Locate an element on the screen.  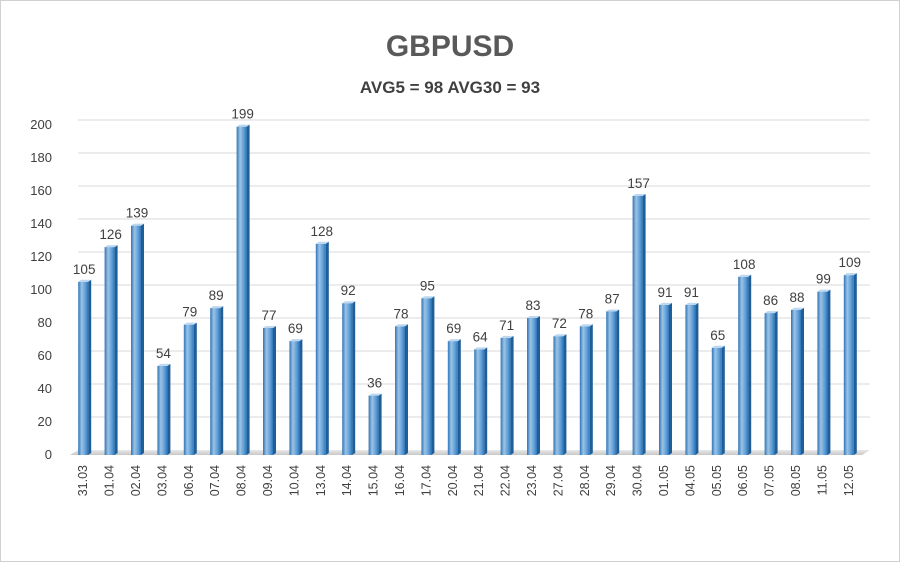
x-tick-label: 21.04 is located at coordinates (479, 480).